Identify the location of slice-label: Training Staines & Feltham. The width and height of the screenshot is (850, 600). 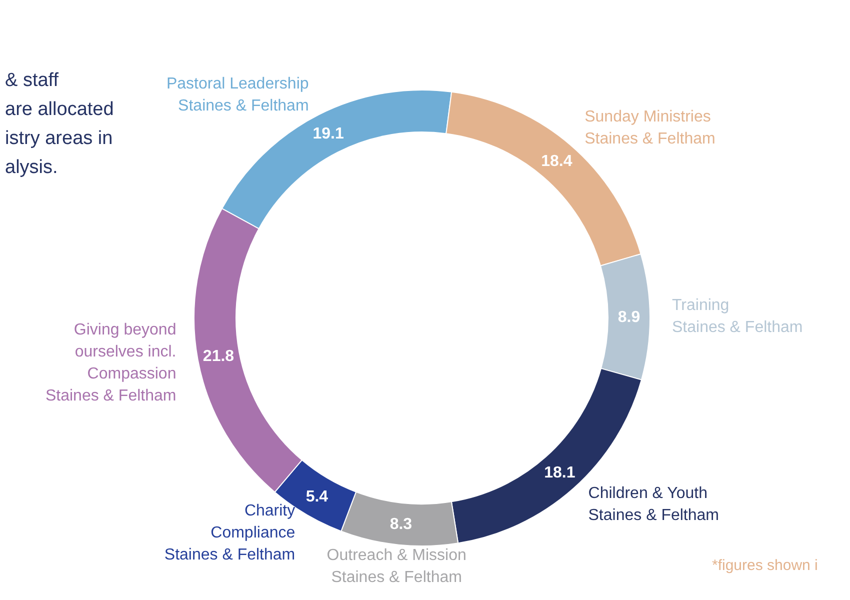
(737, 316).